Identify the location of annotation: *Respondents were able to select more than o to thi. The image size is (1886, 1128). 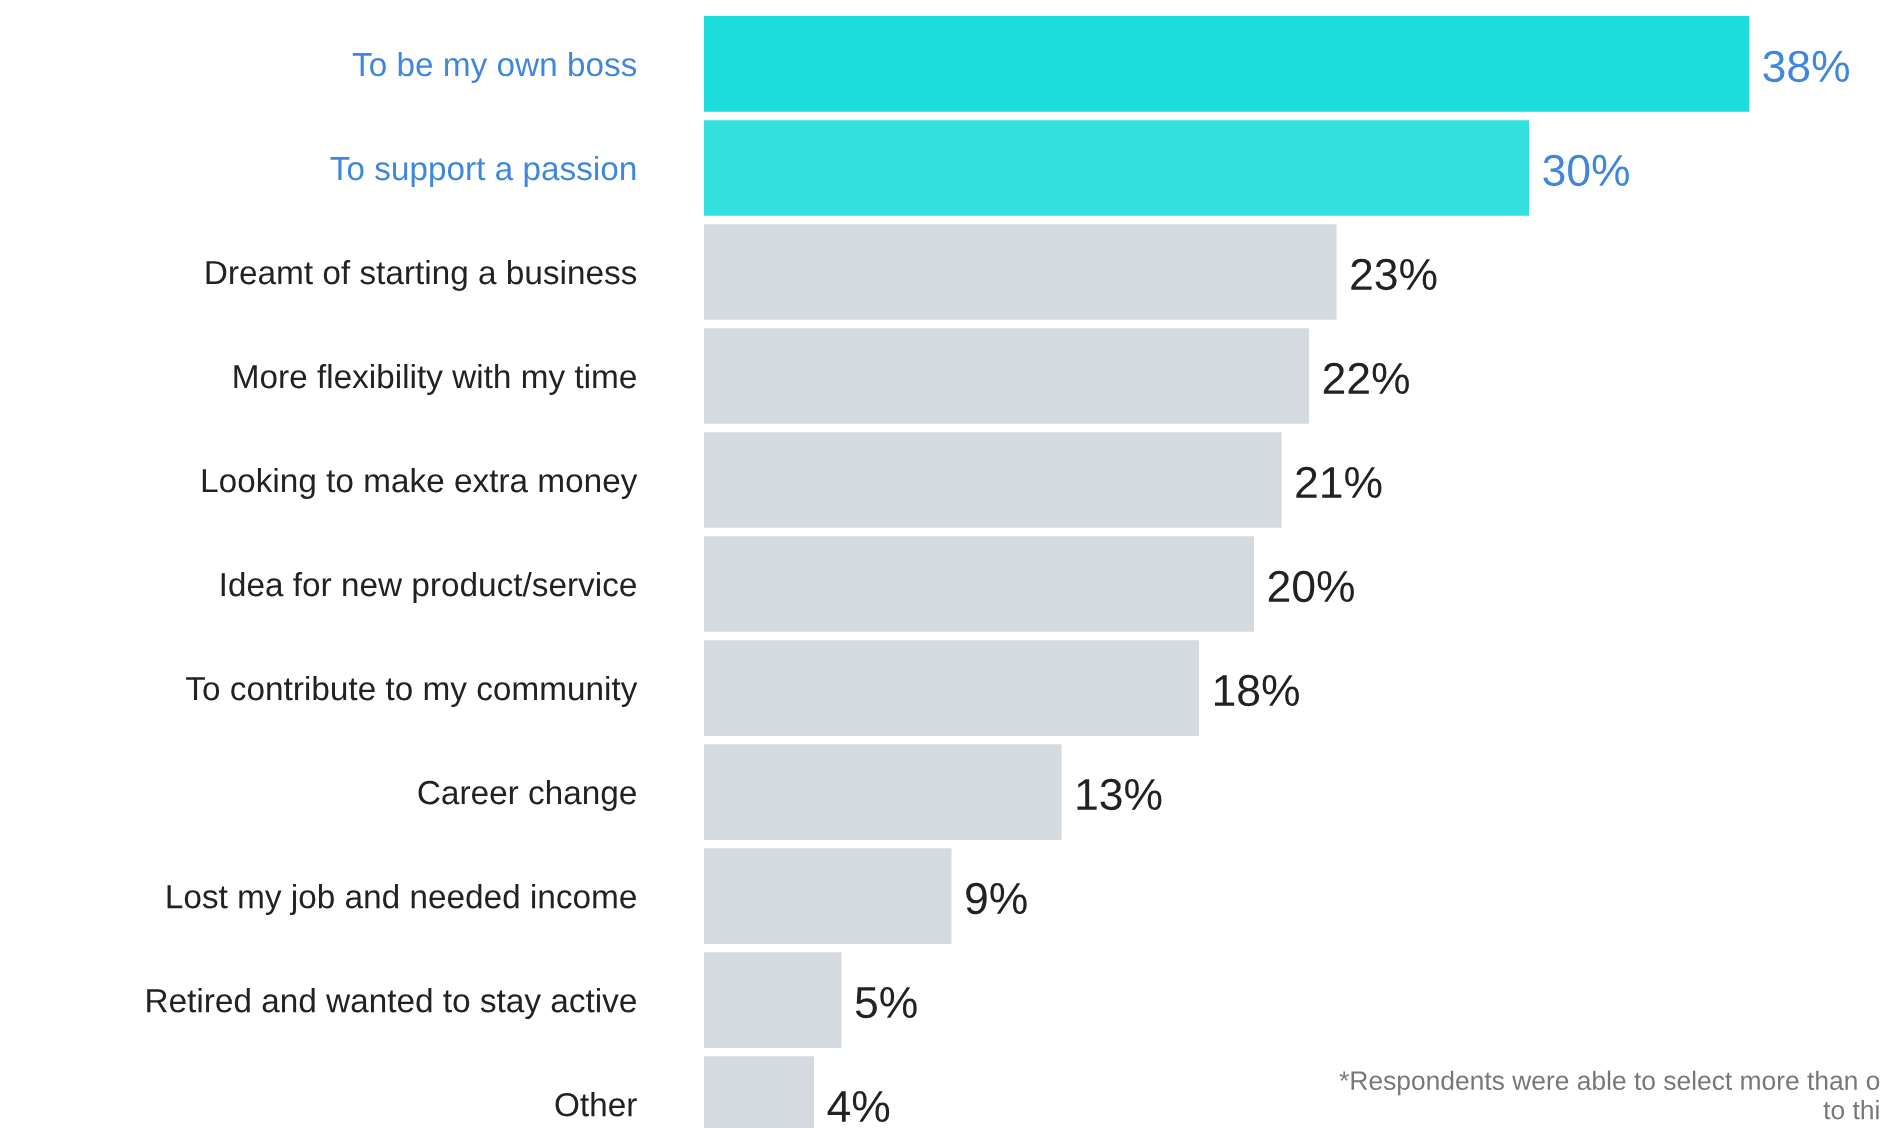
(1609, 1095).